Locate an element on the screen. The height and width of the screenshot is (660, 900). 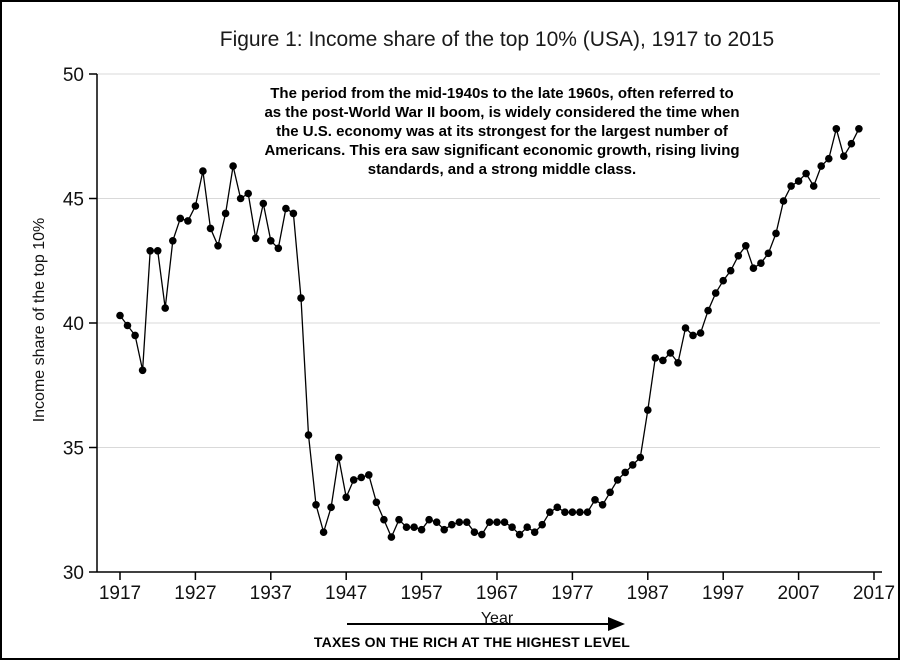
y-tick-label: 50 is located at coordinates (73, 75).